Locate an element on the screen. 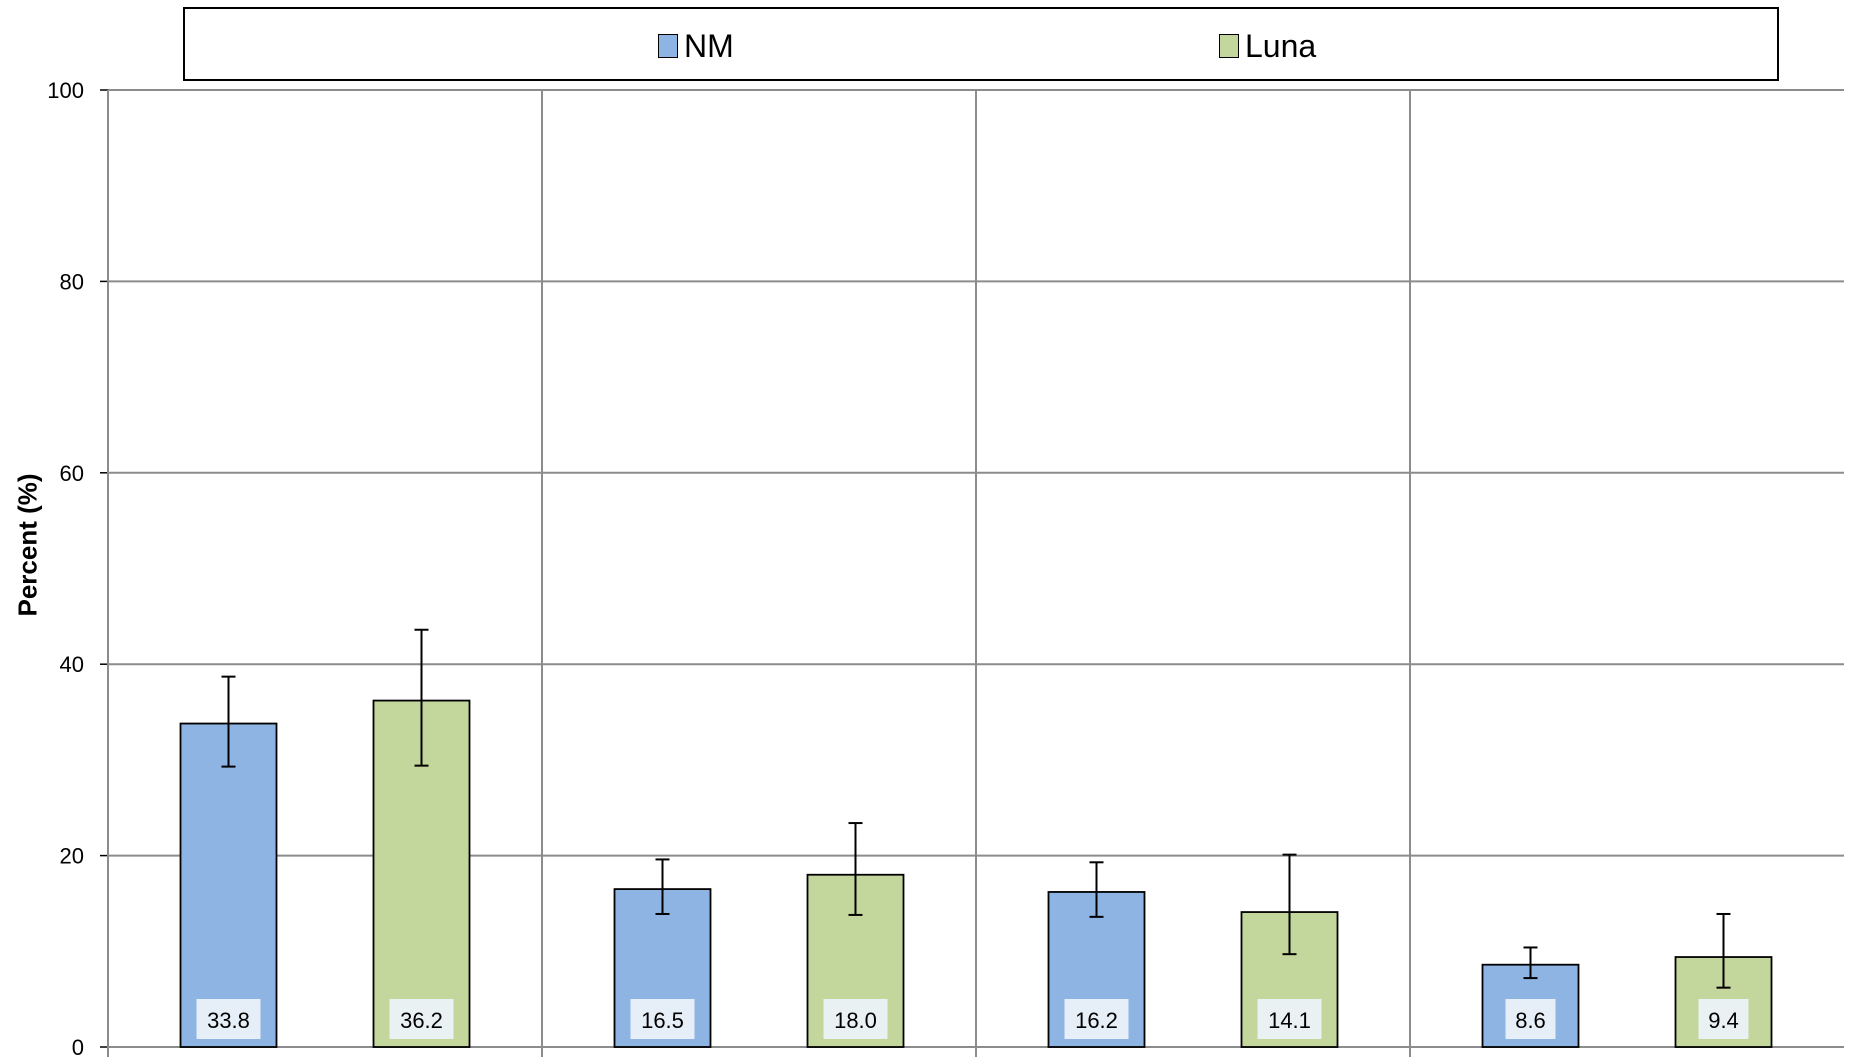 This screenshot has height=1060, width=1851. data-label: 18.0 is located at coordinates (855, 1020).